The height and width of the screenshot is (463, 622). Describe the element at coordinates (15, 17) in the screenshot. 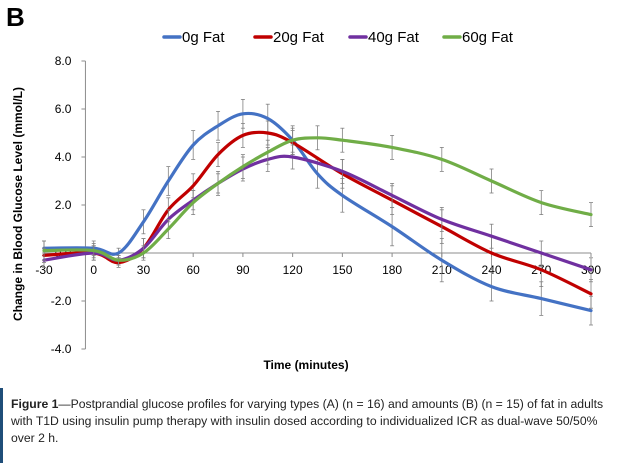

I see `panel-letter: B` at that location.